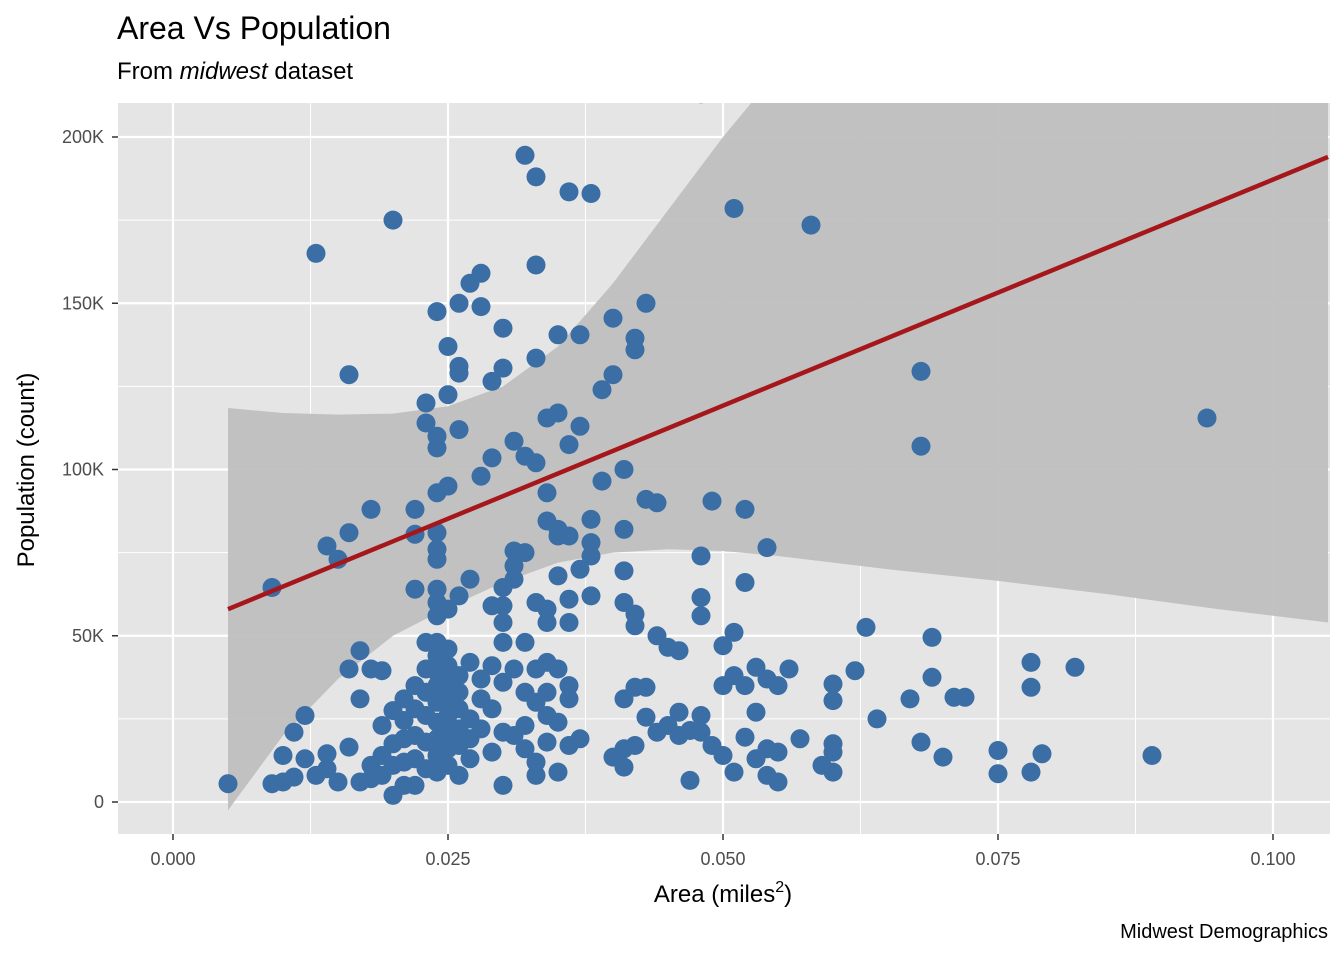 The image size is (1344, 960). I want to click on subtitle-prefix: From, so click(148, 71).